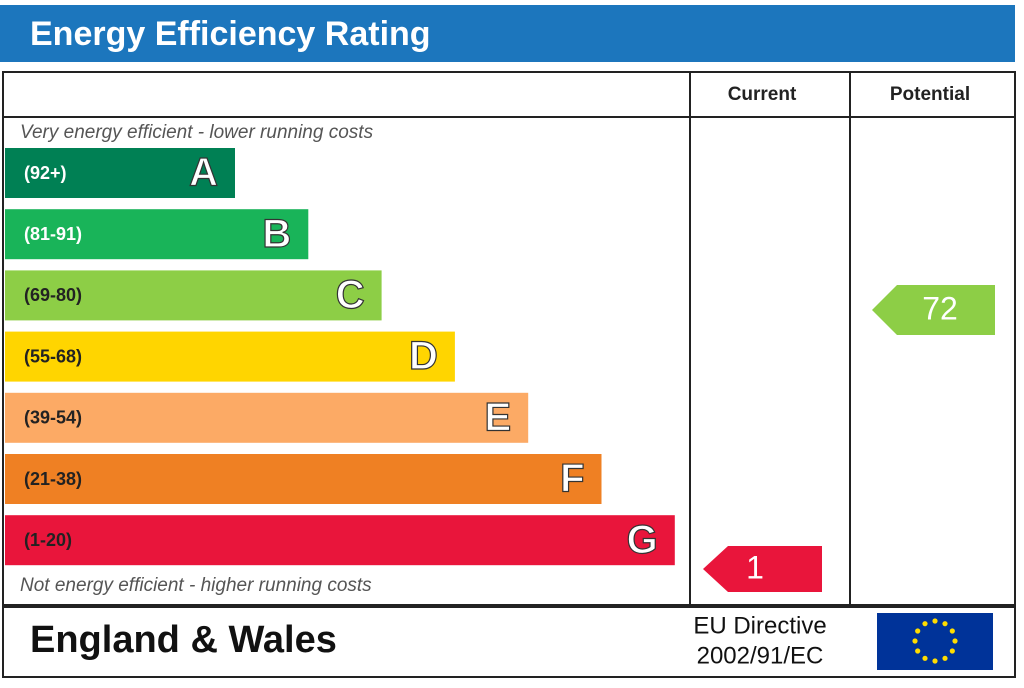 The height and width of the screenshot is (688, 1024). Describe the element at coordinates (276, 234) in the screenshot. I see `band-letter: B` at that location.